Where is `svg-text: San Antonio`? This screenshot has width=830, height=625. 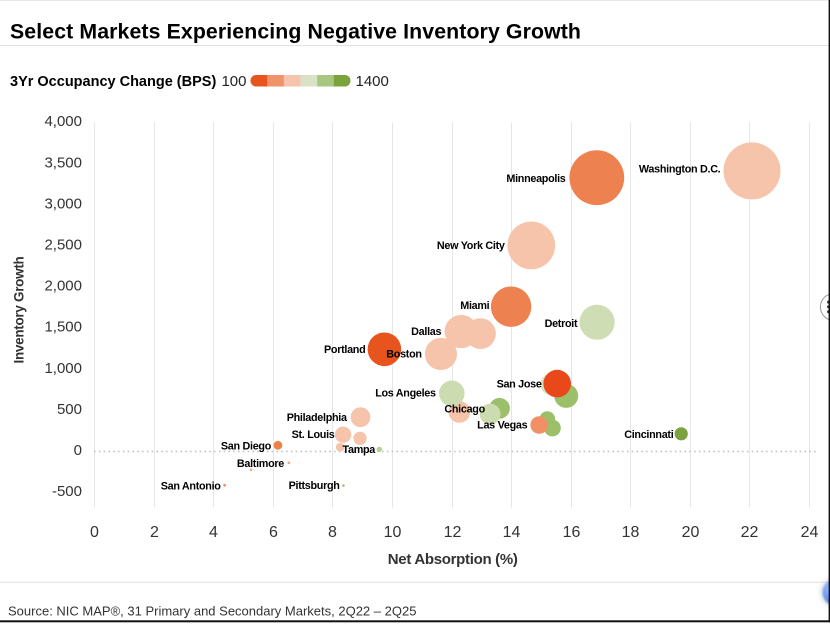 svg-text: San Antonio is located at coordinates (191, 487).